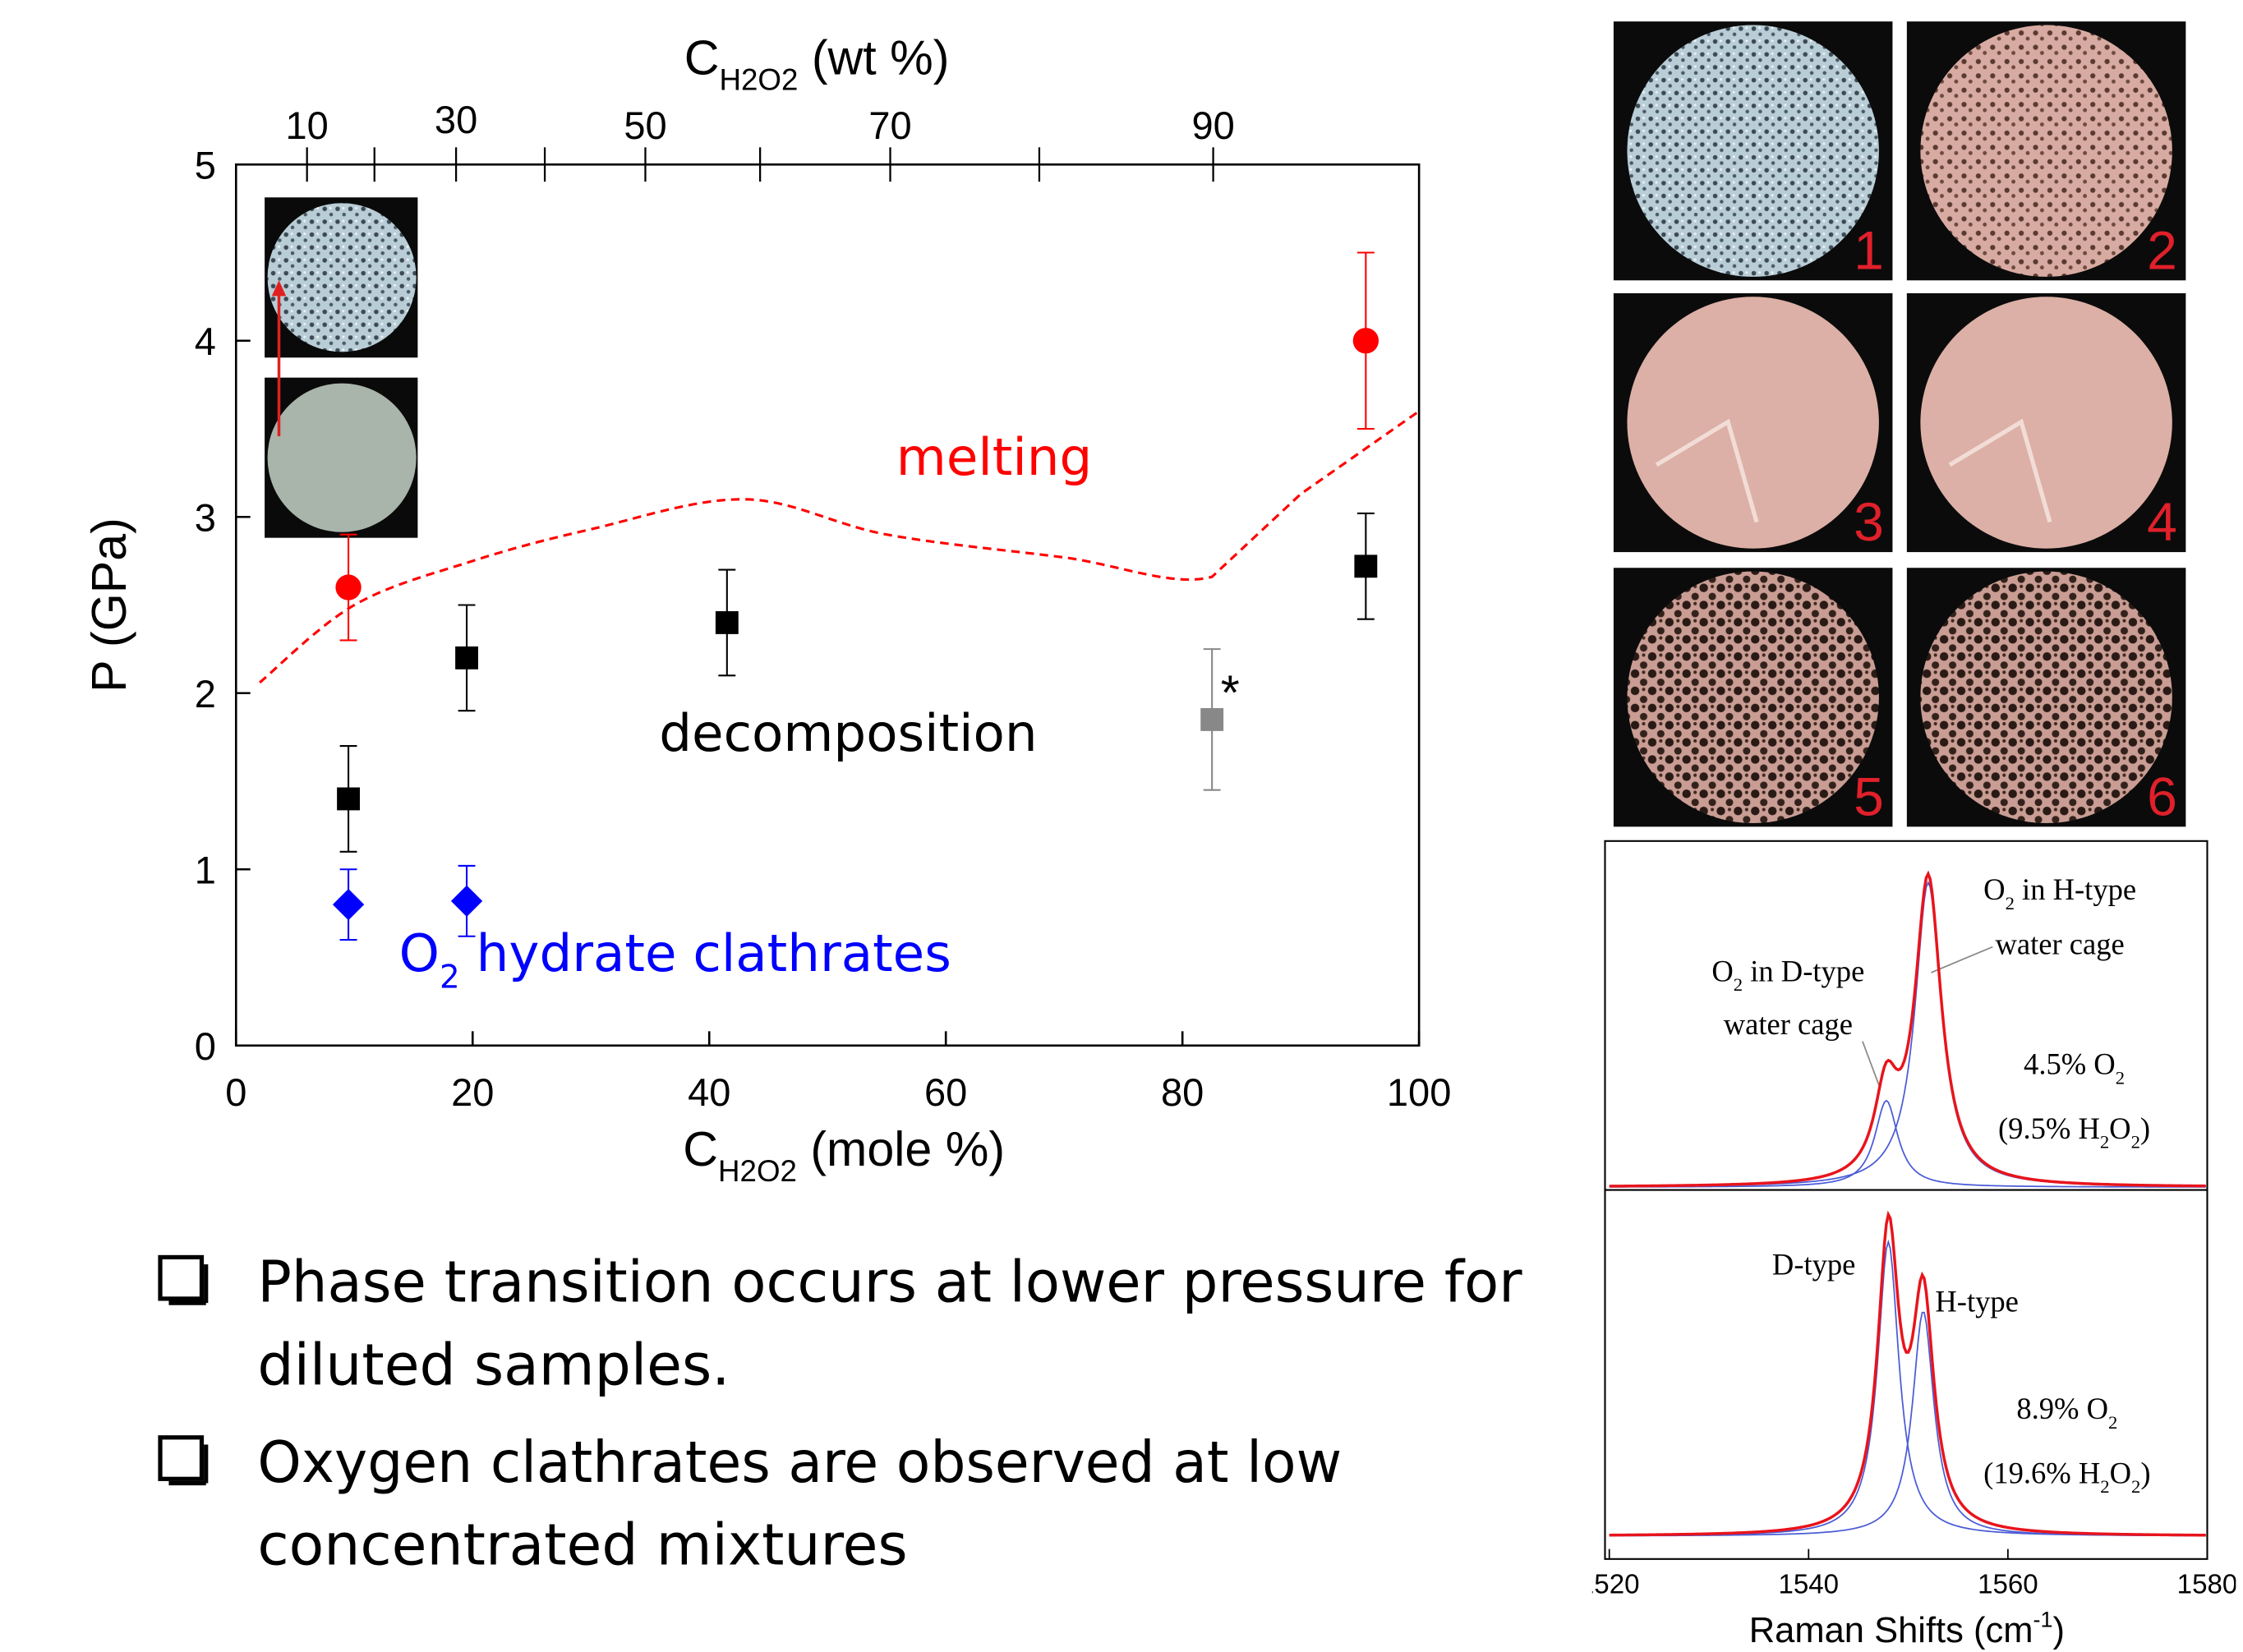 The image size is (2243, 1652). I want to click on text-part: *, so click(1230, 692).